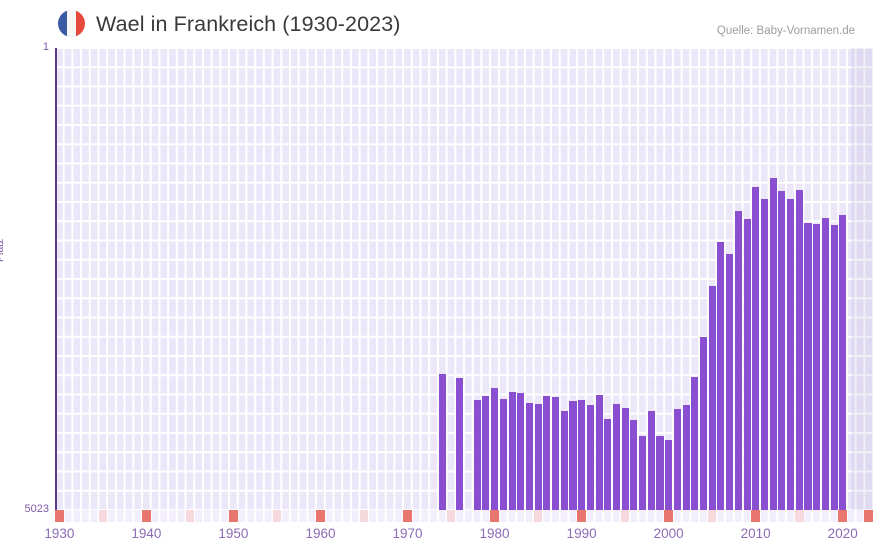  I want to click on x-axis-tick-strip, so click(464, 516).